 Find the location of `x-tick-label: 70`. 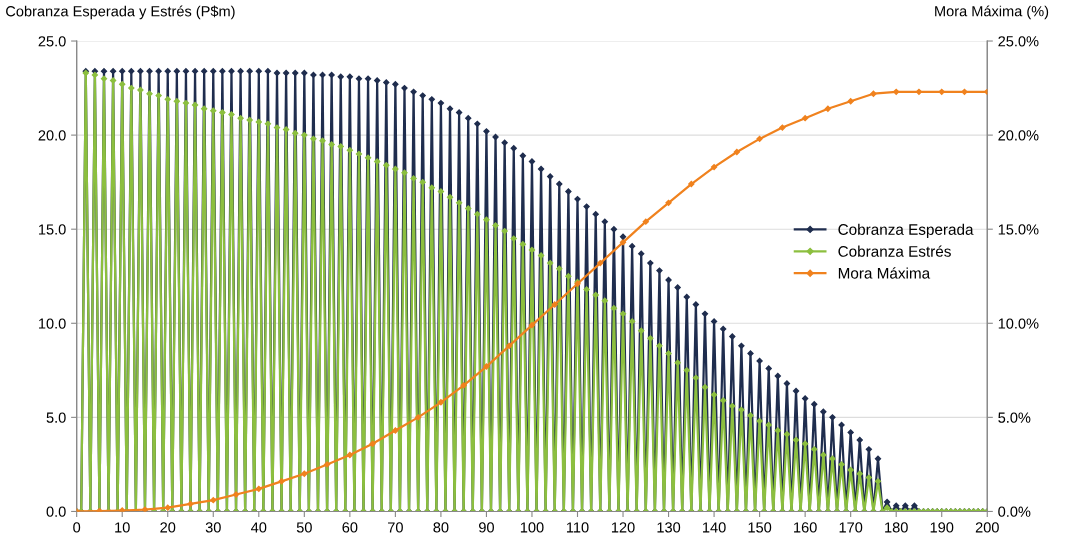

x-tick-label: 70 is located at coordinates (395, 527).